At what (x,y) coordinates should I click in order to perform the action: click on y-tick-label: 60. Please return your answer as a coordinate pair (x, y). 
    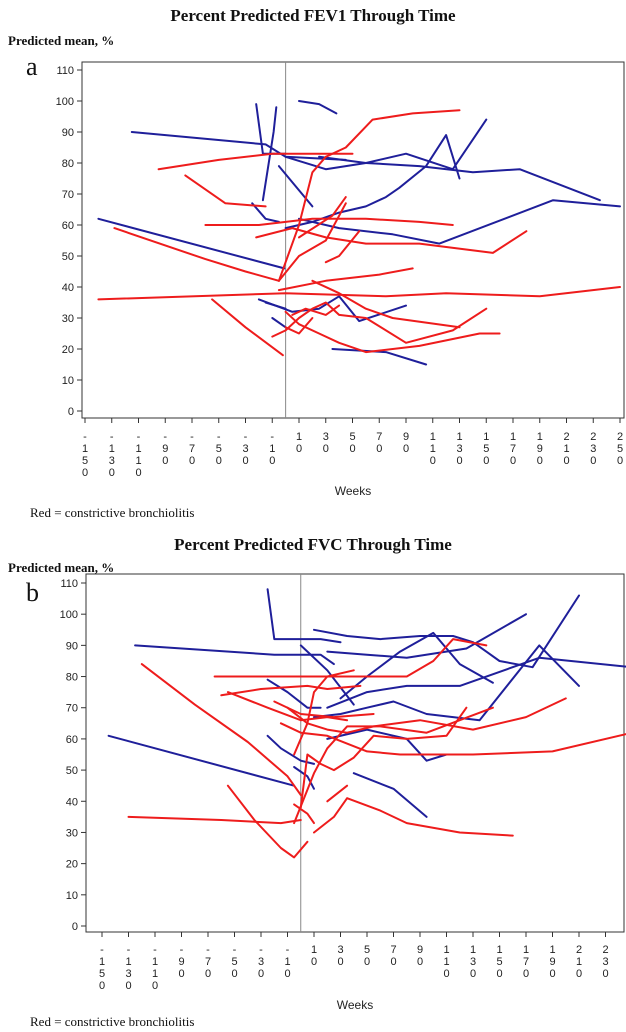
    Looking at the image, I should click on (68, 226).